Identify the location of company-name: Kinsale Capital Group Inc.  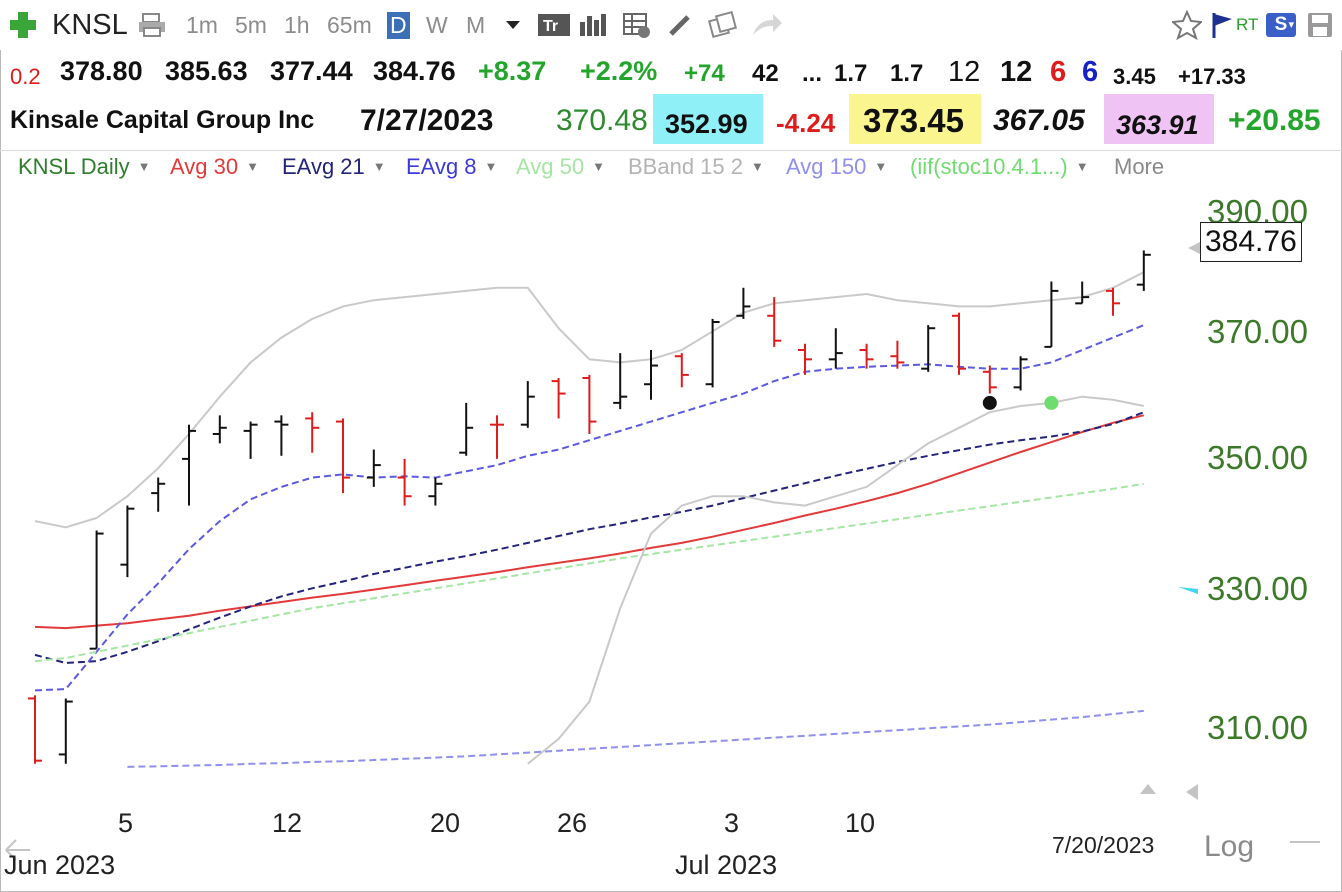
(162, 120).